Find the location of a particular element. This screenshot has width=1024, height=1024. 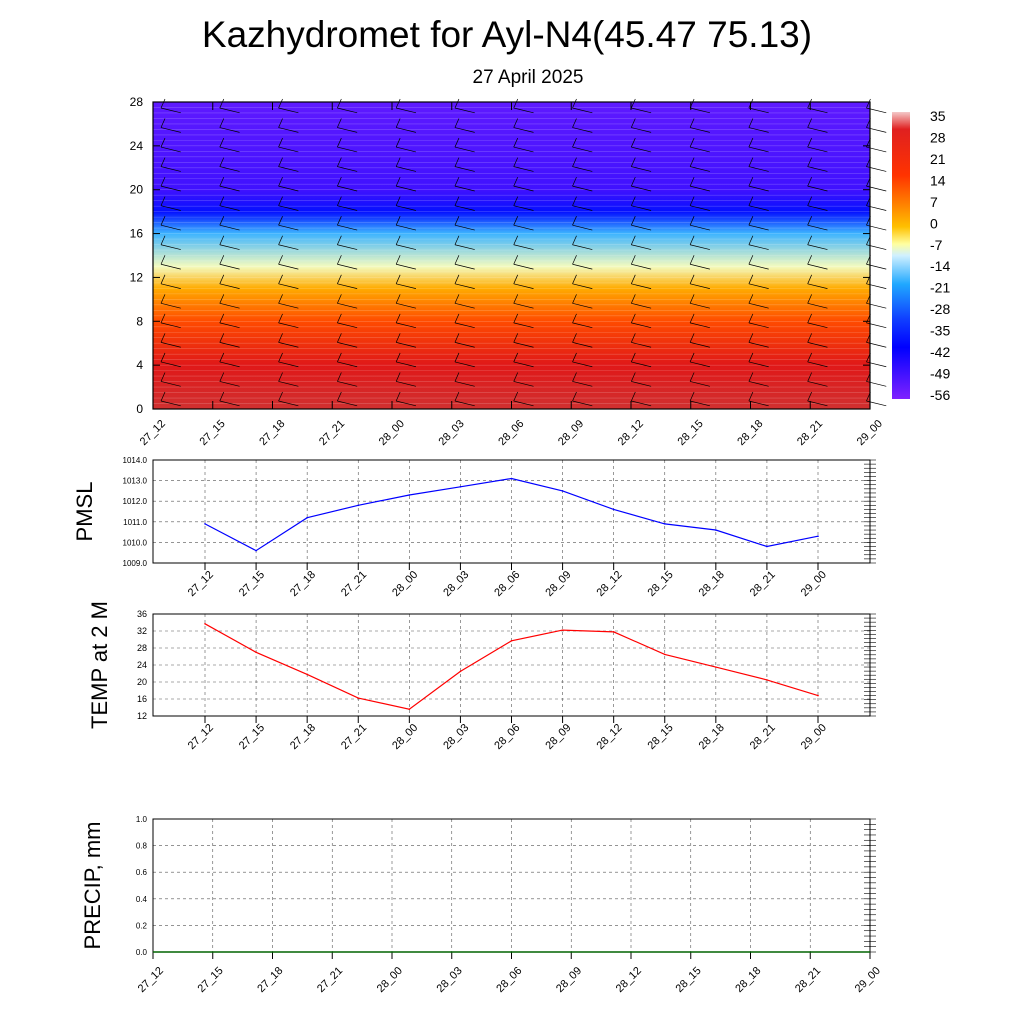

y-axis-label: PMSL is located at coordinates (84, 512).